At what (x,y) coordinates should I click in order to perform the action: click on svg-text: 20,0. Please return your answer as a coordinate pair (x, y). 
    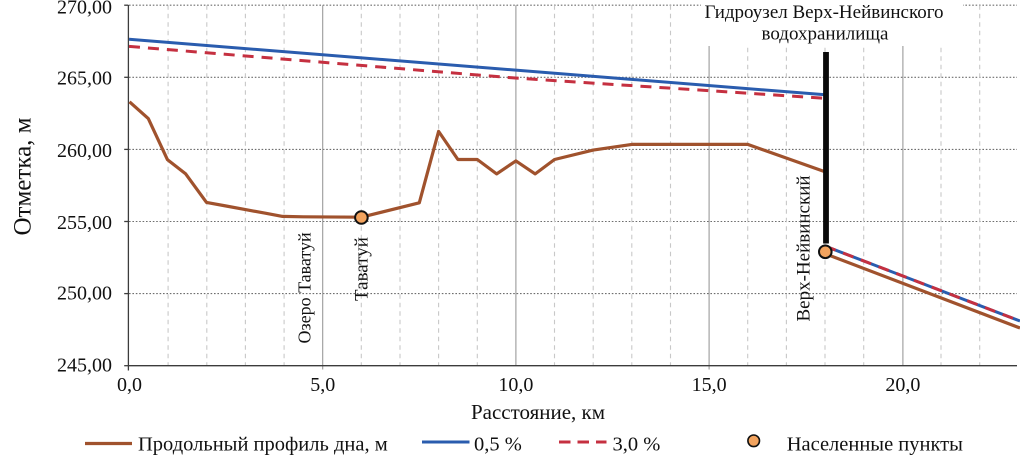
    Looking at the image, I should click on (902, 385).